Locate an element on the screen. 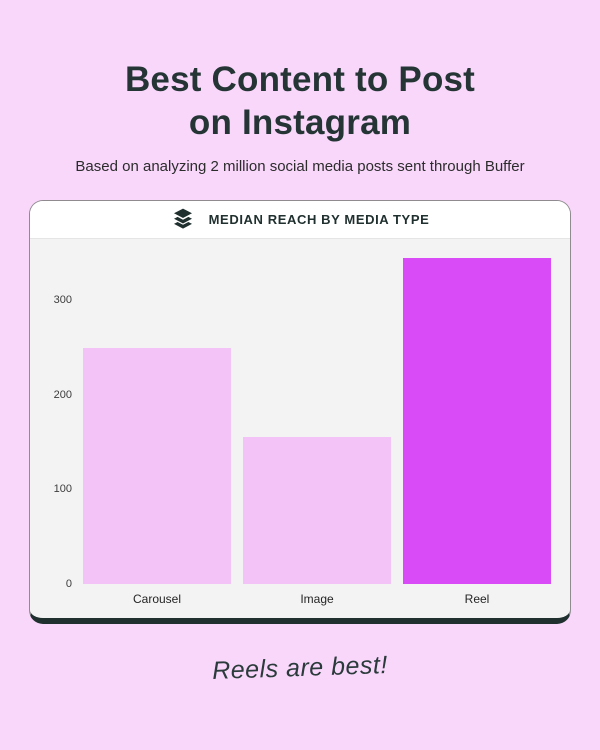  x-axis-label-image: Image is located at coordinates (317, 598).